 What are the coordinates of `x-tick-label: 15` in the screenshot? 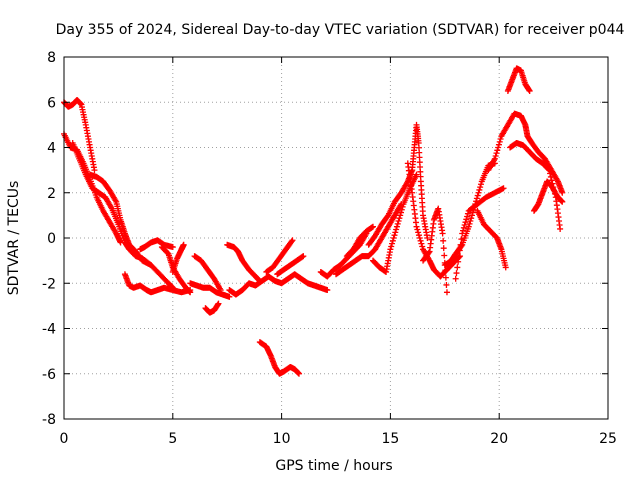 It's located at (390, 439).